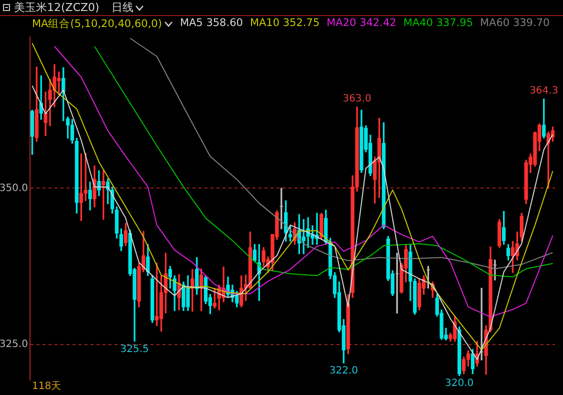 Image resolution: width=563 pixels, height=395 pixels. What do you see at coordinates (57, 7) in the screenshot?
I see `chart-title: 美玉米12(ZCZ0)` at bounding box center [57, 7].